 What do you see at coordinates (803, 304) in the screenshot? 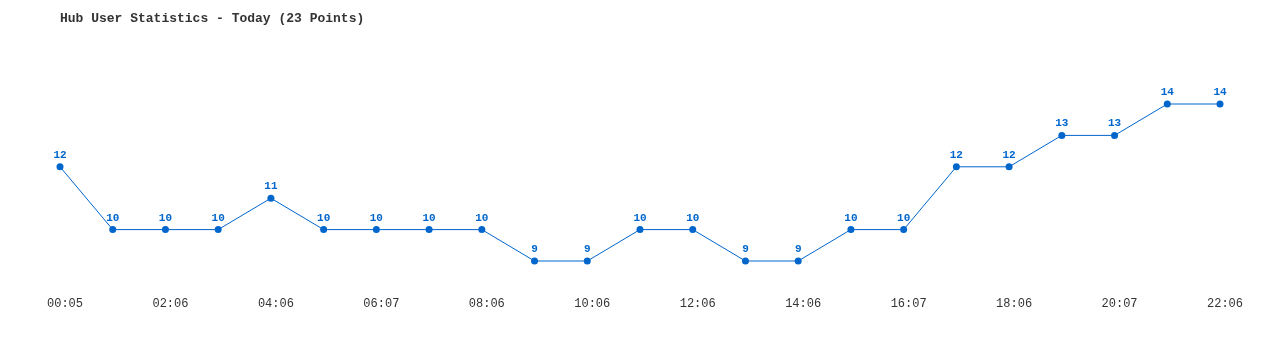
I see `x-tick-label: 14:06` at bounding box center [803, 304].